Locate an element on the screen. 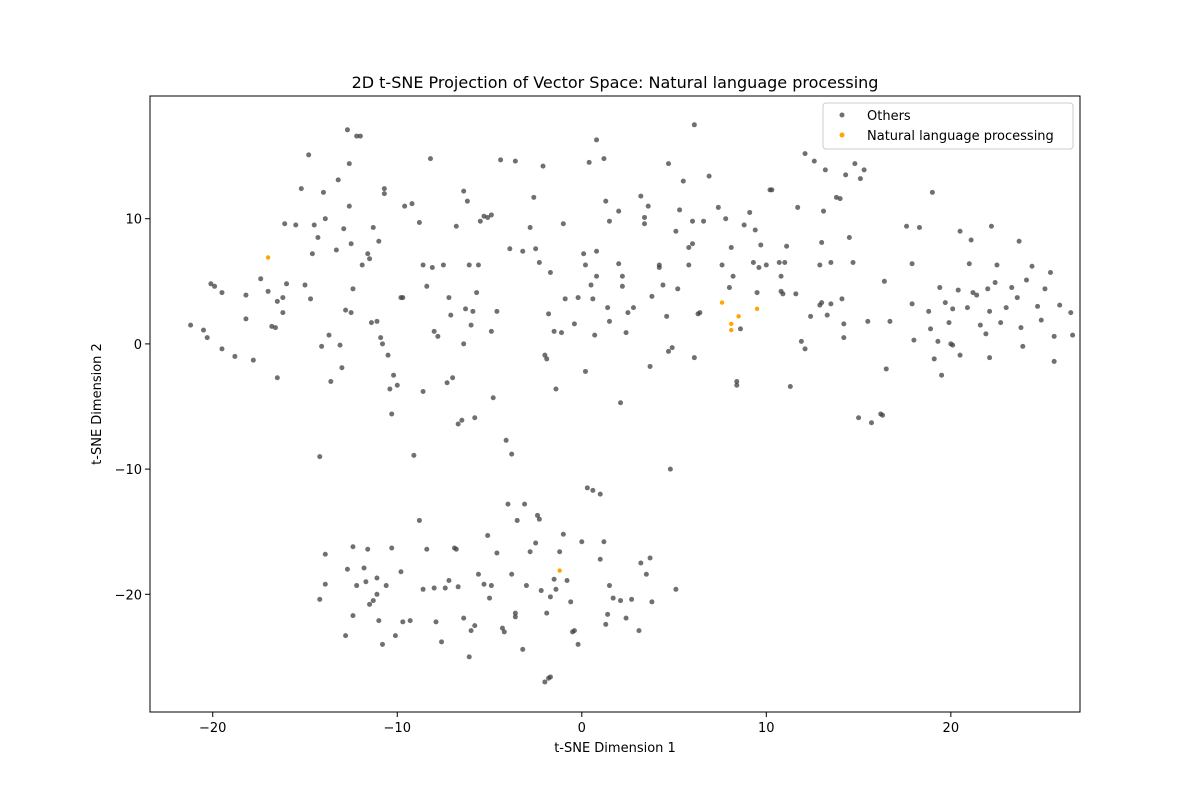  y-tick-label: −10 is located at coordinates (128, 470).